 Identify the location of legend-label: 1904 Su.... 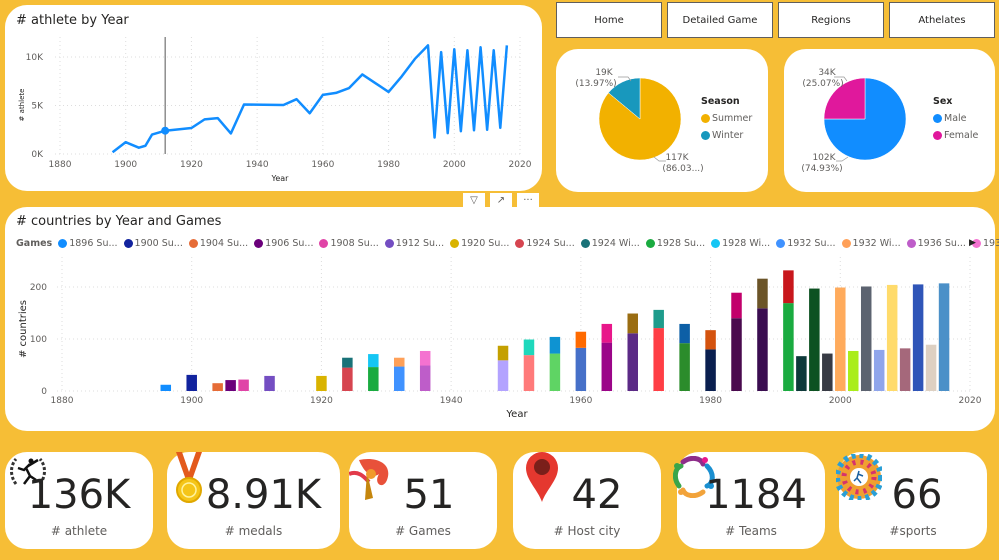
(224, 243).